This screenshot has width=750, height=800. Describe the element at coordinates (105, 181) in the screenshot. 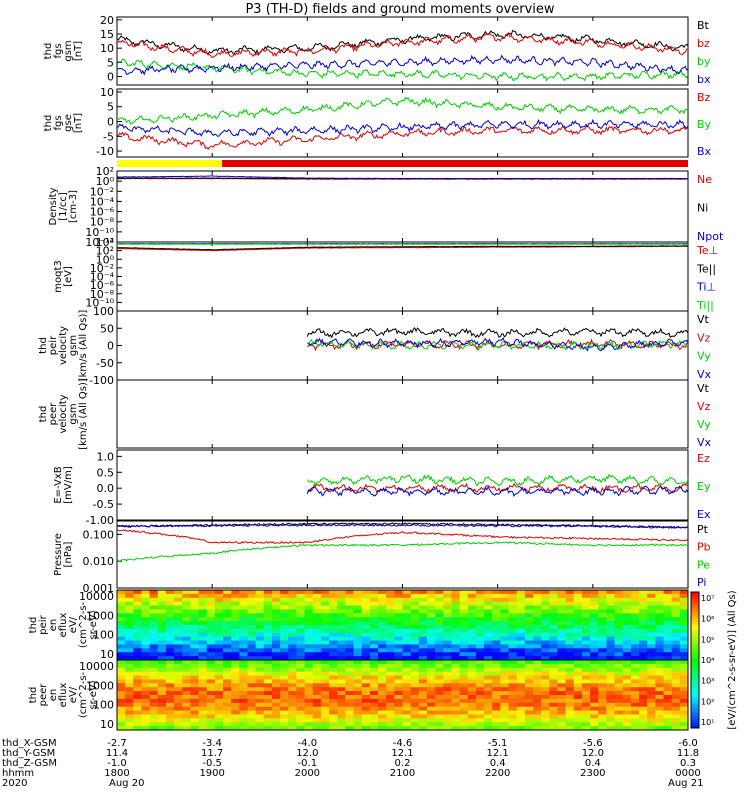

I see `ytick-label: 10⁰` at that location.